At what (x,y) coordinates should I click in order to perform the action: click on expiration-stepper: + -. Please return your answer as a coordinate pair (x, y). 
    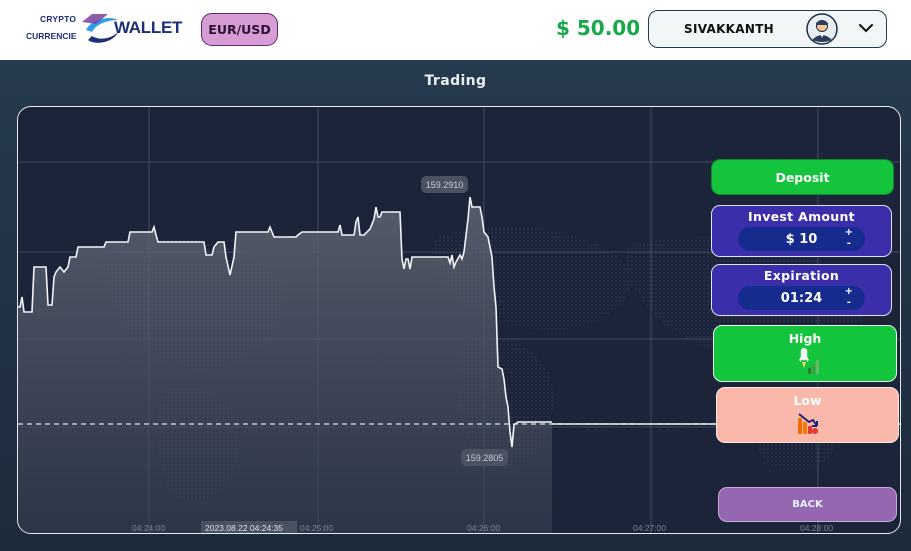
    Looking at the image, I should click on (849, 297).